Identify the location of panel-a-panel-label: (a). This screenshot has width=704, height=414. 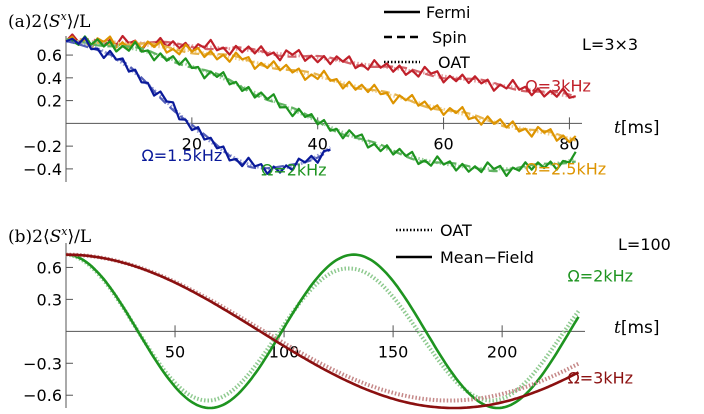
(19, 22).